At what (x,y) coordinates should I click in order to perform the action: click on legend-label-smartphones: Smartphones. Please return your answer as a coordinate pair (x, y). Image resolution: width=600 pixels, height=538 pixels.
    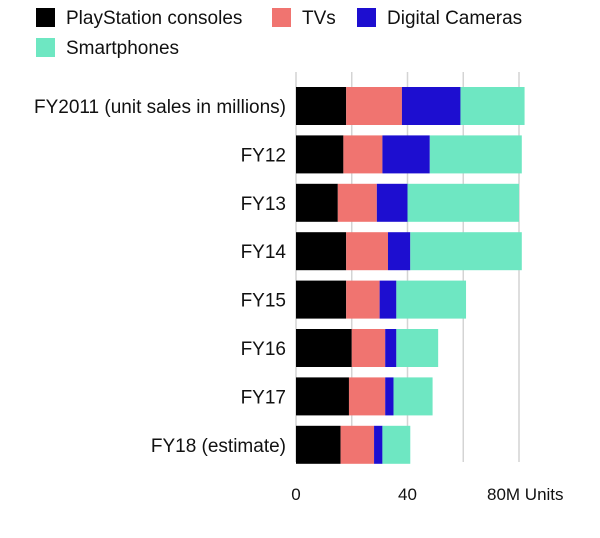
    Looking at the image, I should click on (122, 48).